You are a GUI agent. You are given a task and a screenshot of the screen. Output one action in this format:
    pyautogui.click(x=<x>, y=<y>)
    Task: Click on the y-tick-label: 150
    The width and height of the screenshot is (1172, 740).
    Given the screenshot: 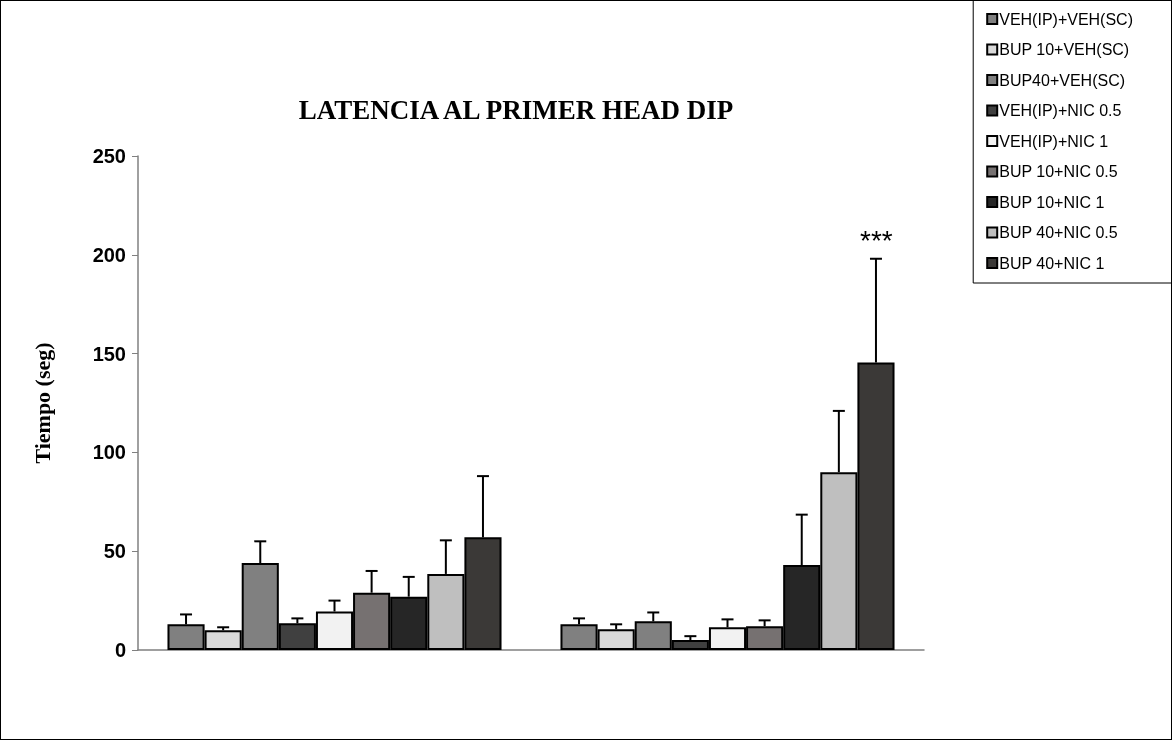 What is the action you would take?
    pyautogui.click(x=109, y=353)
    